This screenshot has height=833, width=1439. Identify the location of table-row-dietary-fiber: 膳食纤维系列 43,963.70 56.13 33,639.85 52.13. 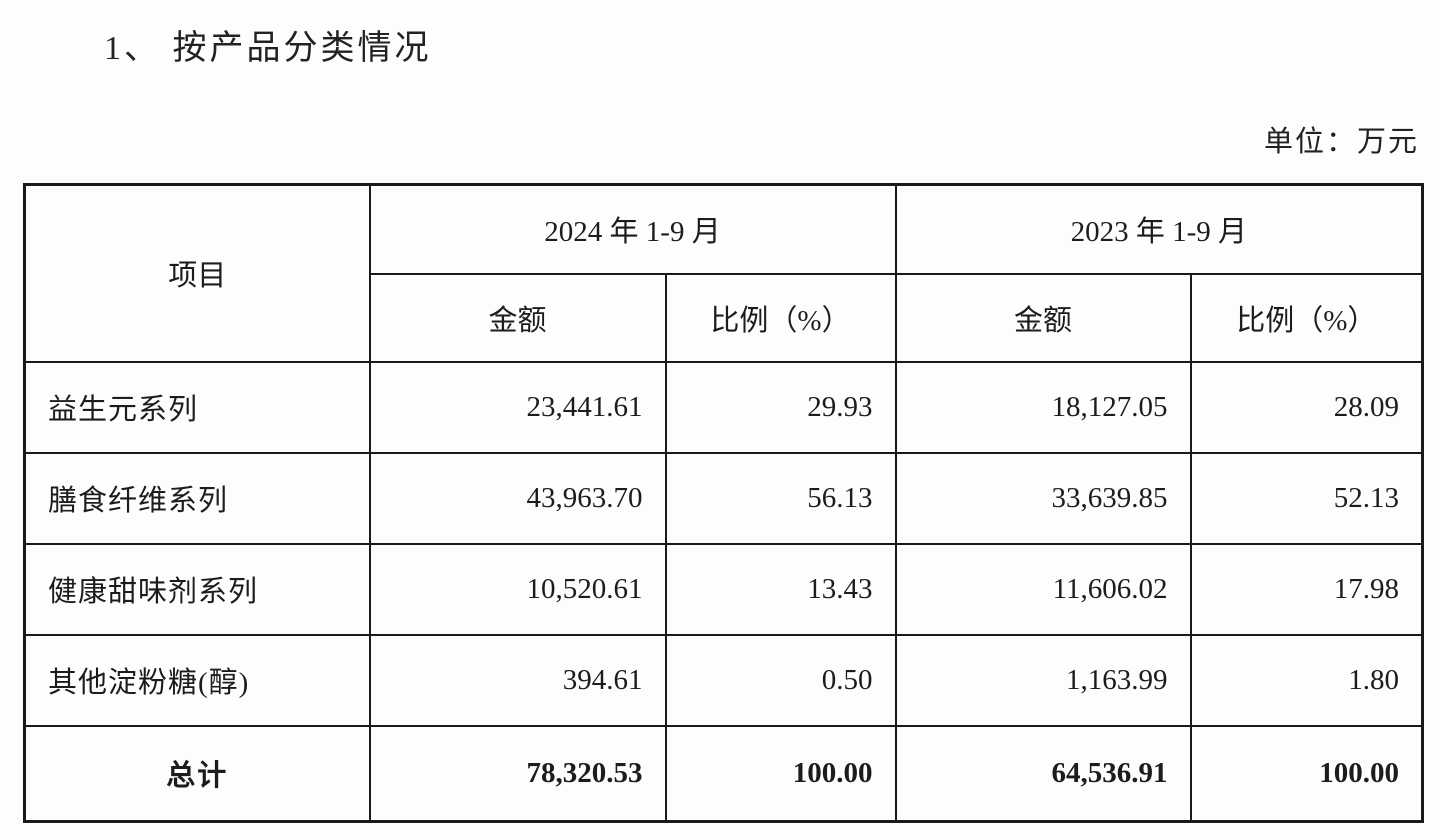
(723, 498).